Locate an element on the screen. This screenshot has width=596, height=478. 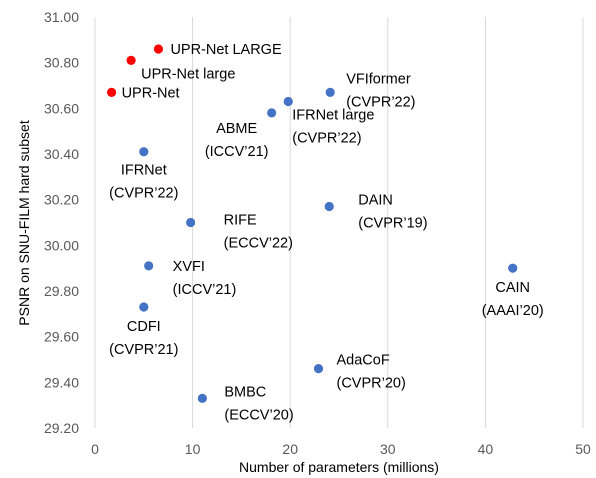
x-tick-label: 40 is located at coordinates (486, 449).